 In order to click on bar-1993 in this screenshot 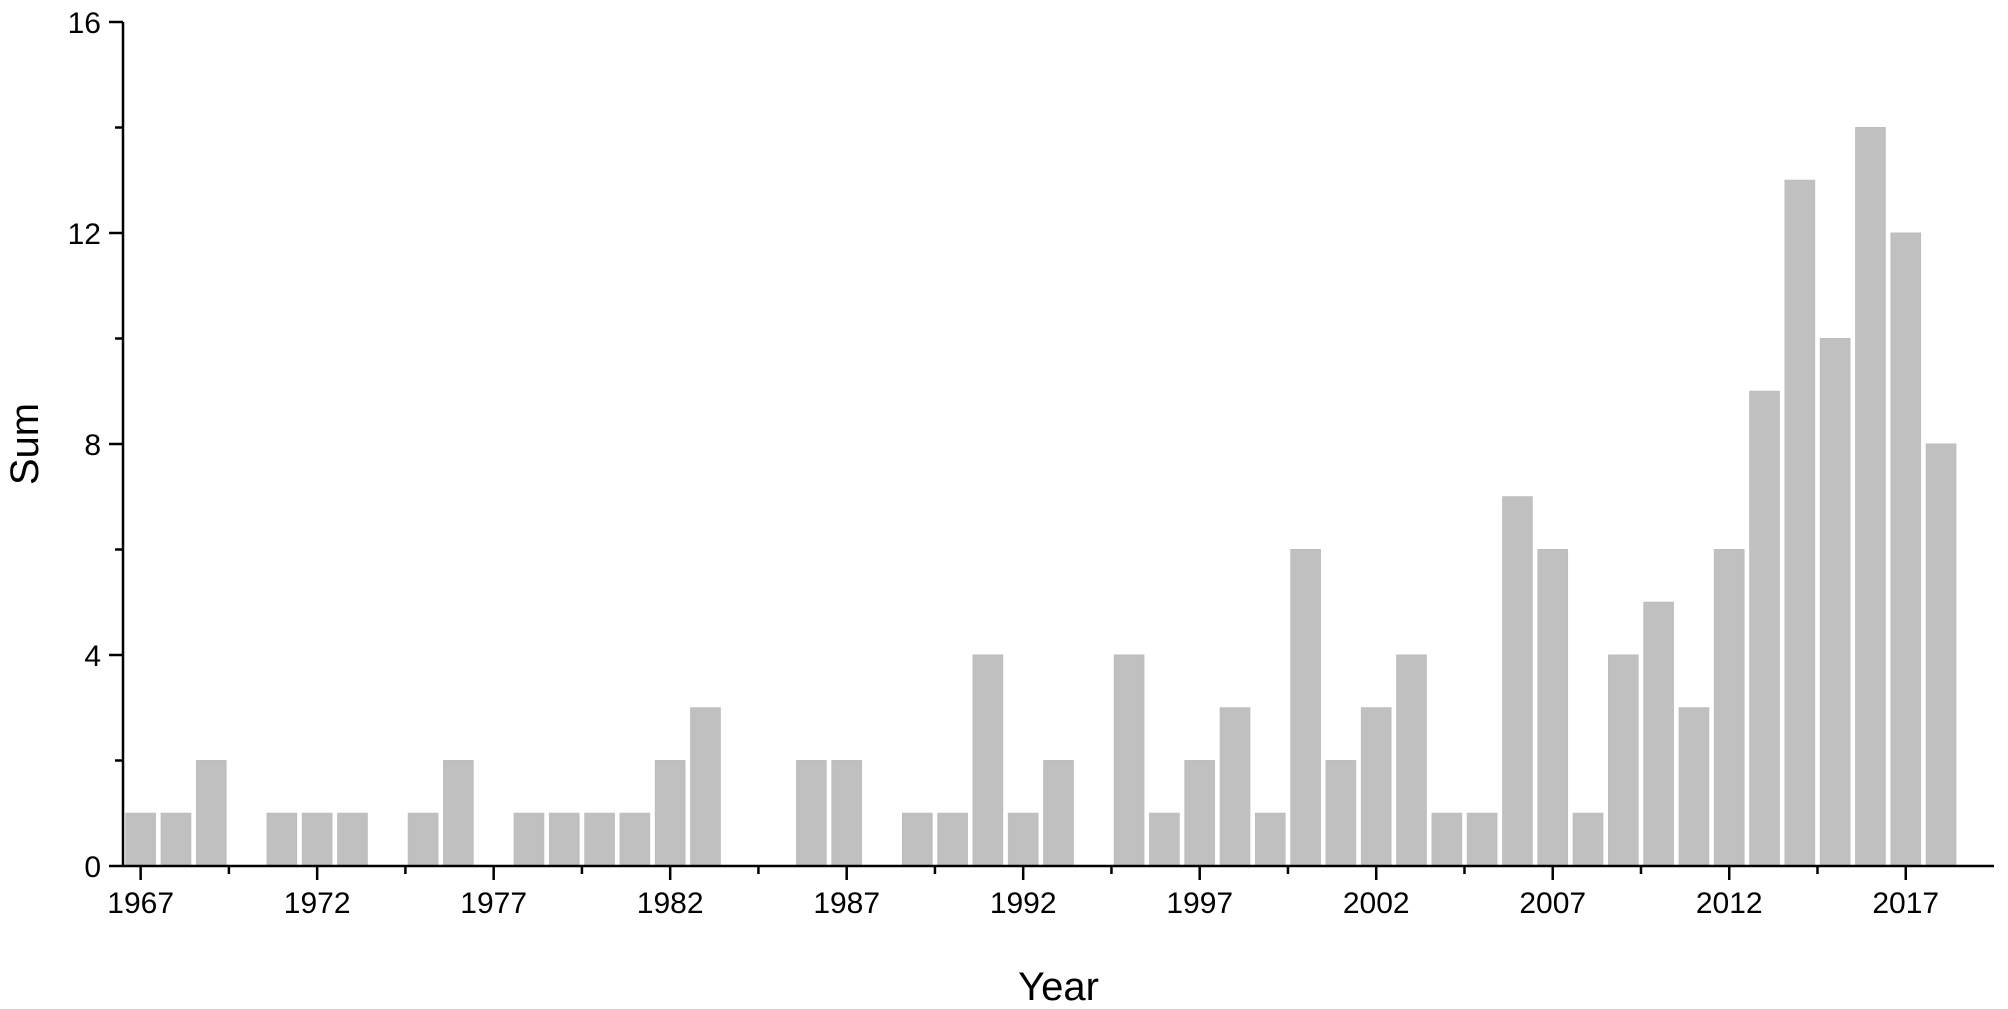, I will do `click(1058, 813)`.